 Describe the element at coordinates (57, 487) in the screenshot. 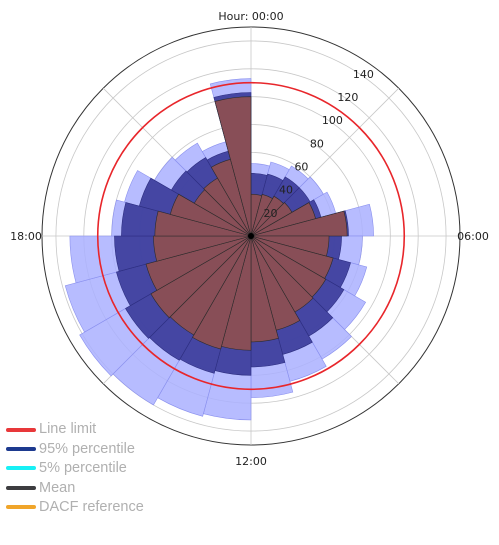

I see `legend-label: Mean` at that location.